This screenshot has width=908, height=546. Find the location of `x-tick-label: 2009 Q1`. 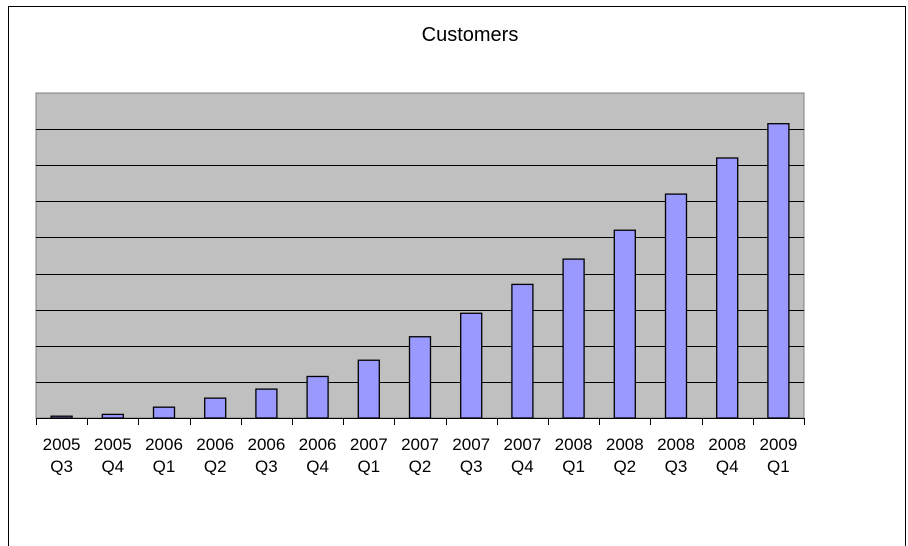

x-tick-label: 2009 Q1 is located at coordinates (778, 455).